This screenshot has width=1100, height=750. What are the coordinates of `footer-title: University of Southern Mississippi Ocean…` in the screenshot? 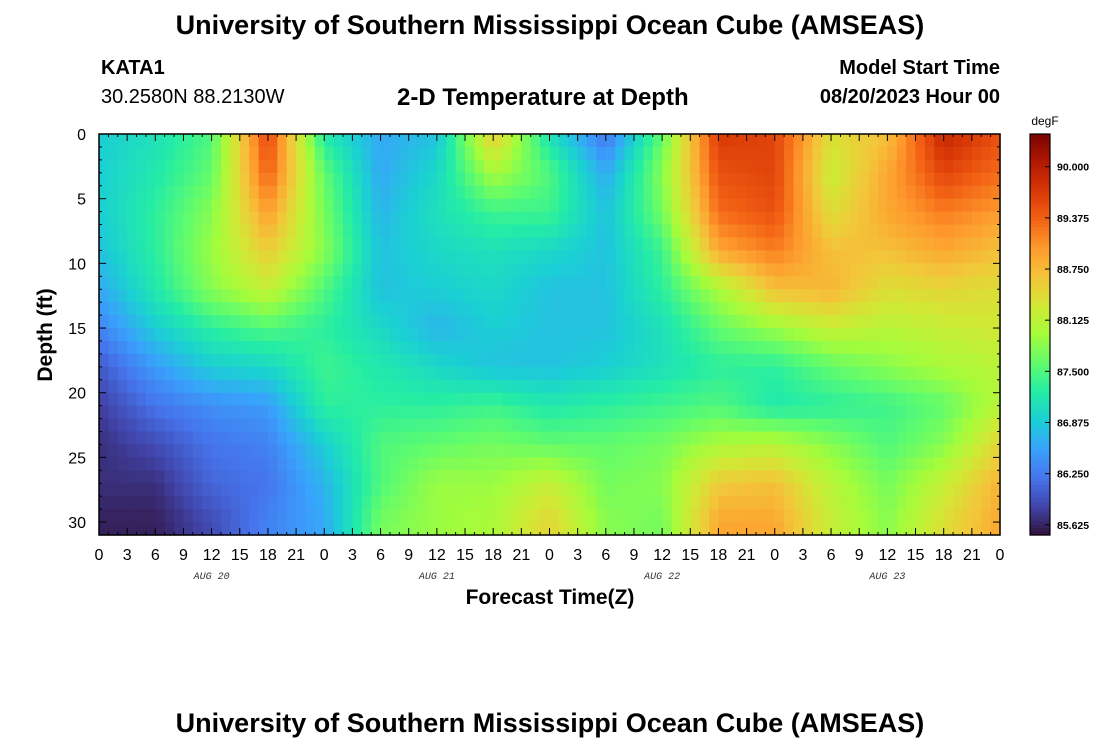 It's located at (550, 723).